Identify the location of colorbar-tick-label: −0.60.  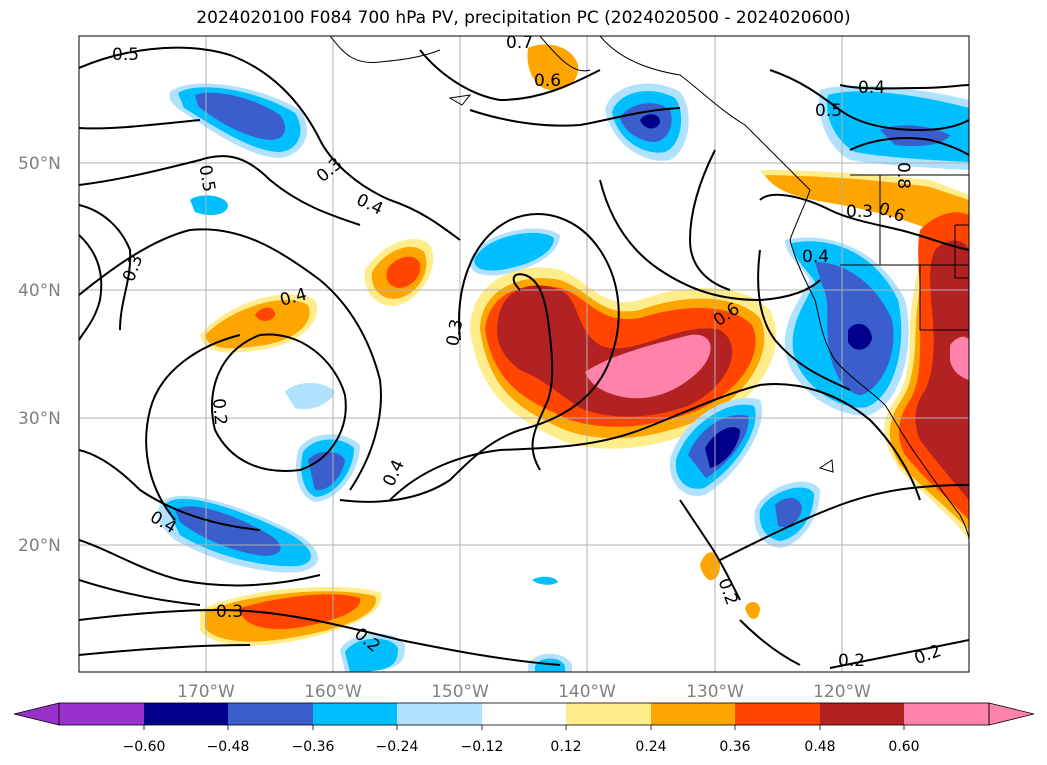
(144, 747).